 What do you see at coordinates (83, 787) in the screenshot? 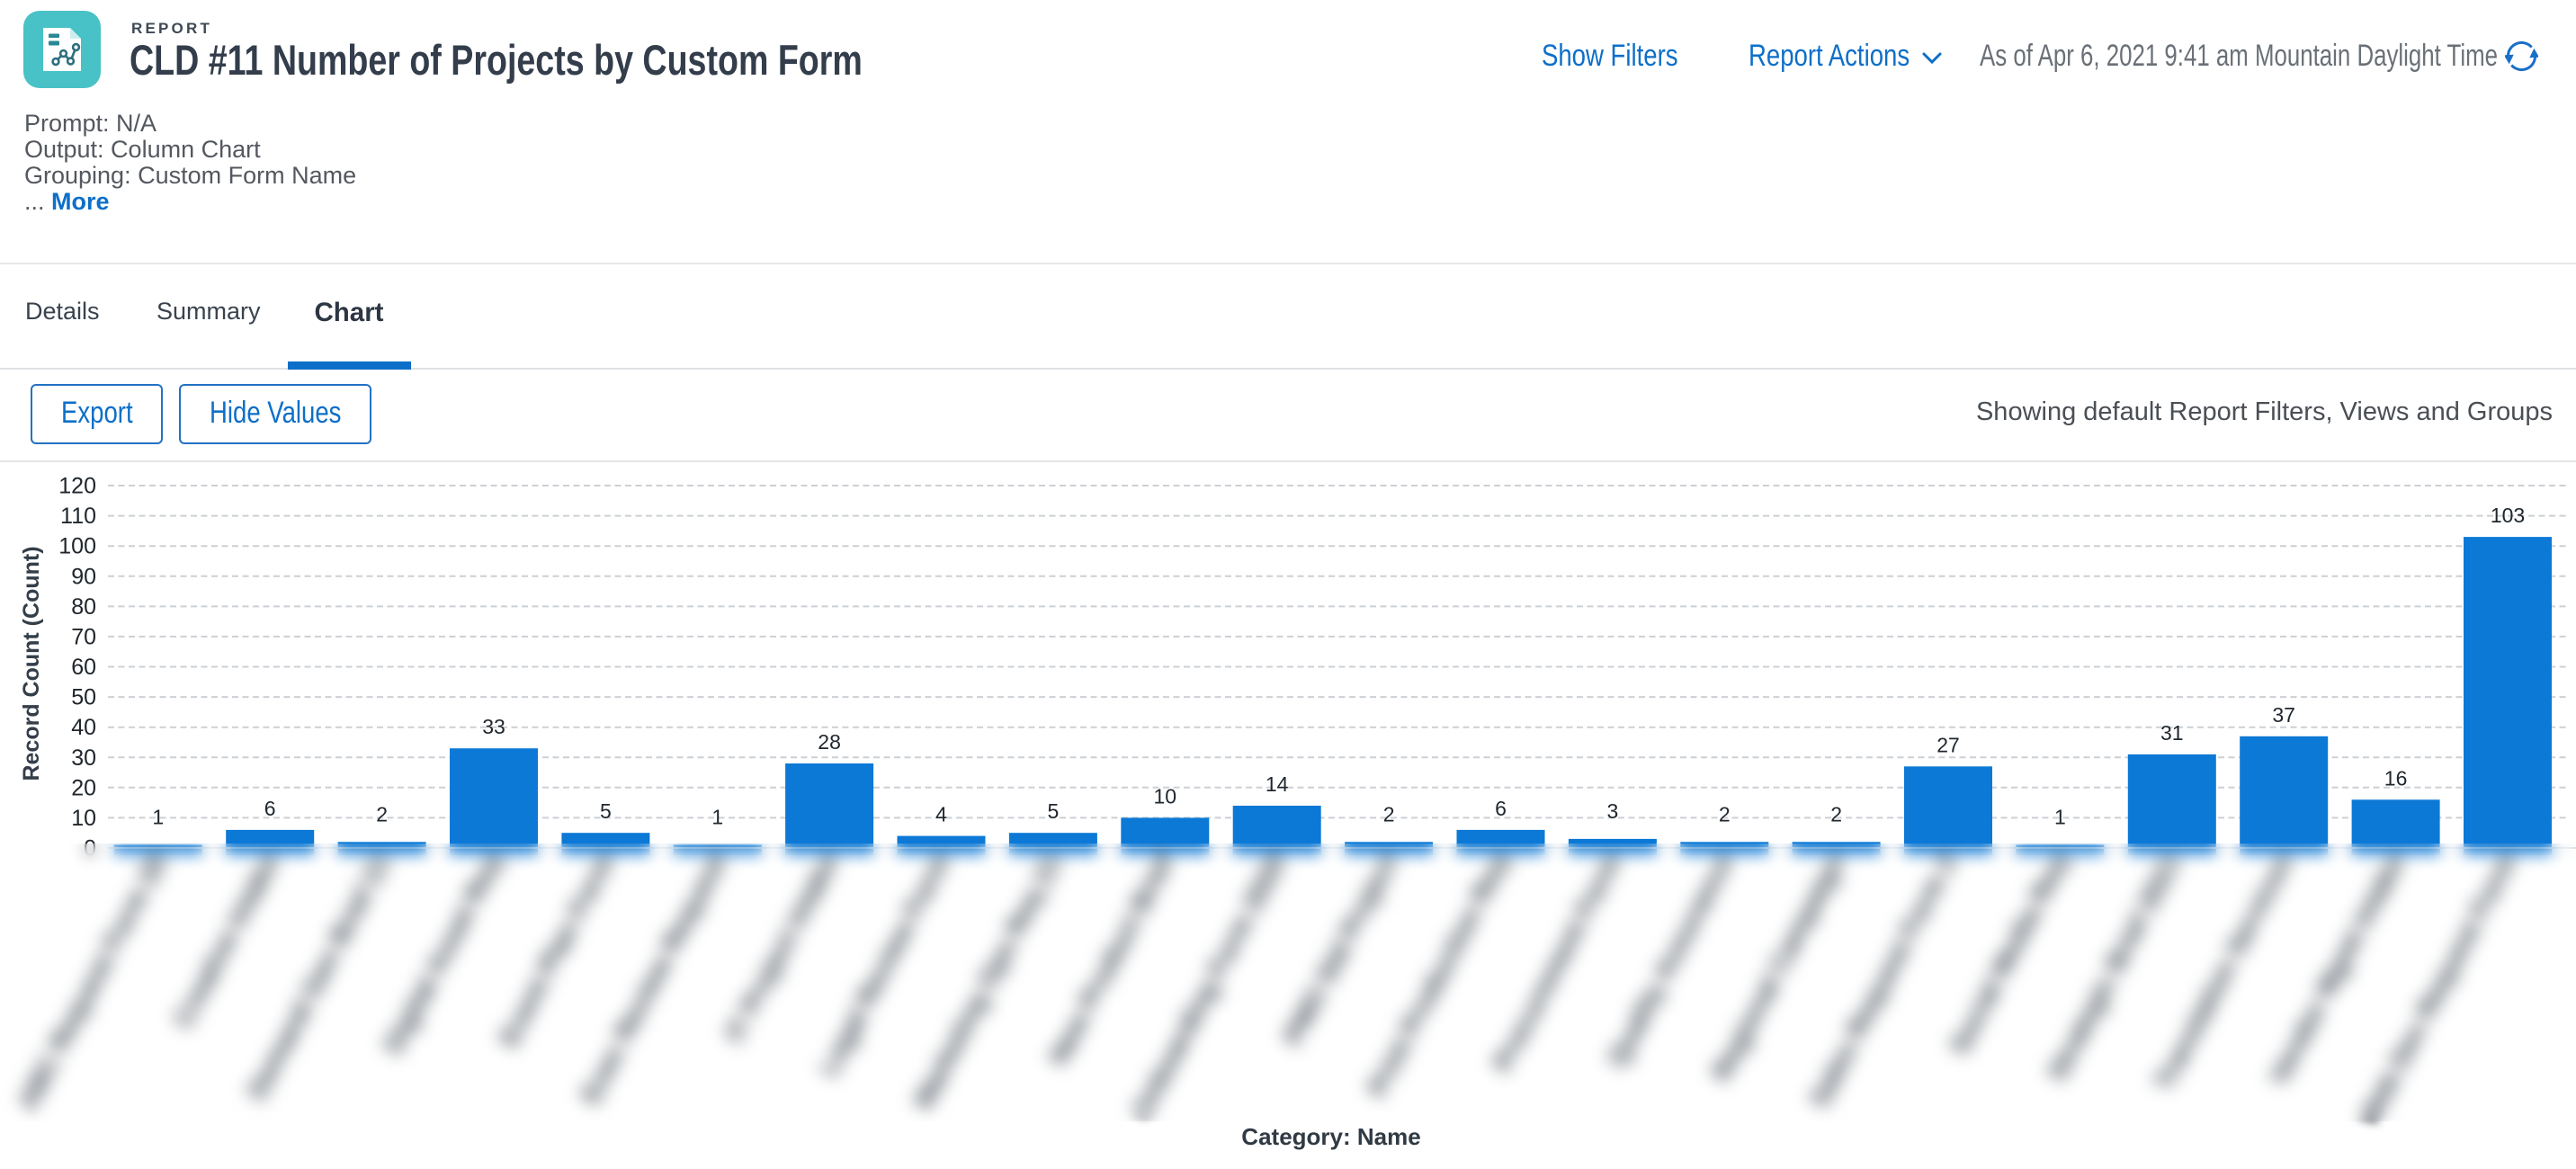
I see `svg-text: 20` at bounding box center [83, 787].